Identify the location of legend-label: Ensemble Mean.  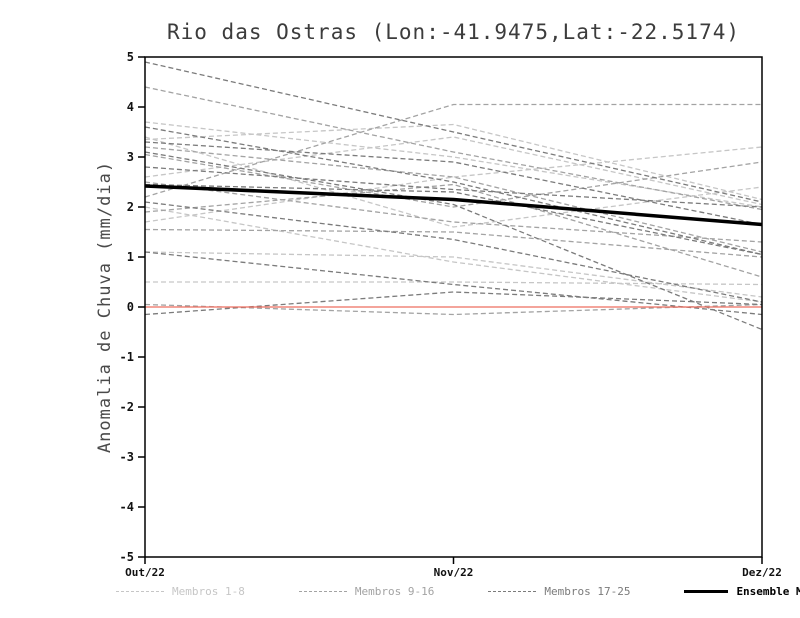
(768, 591).